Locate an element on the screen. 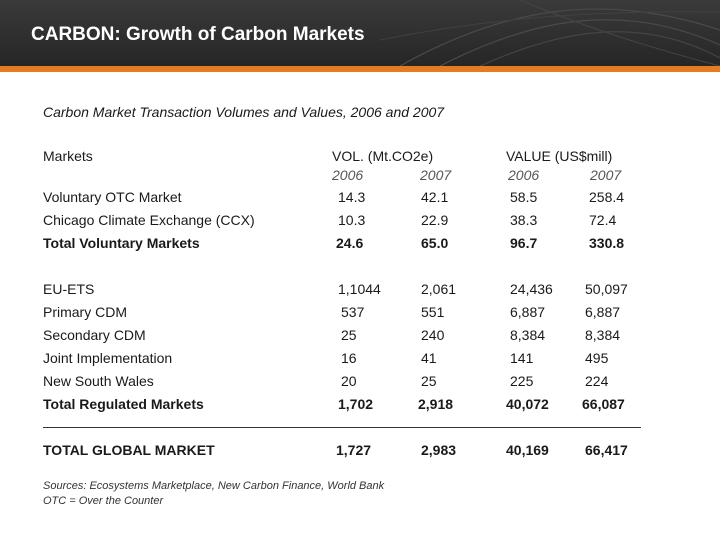 The height and width of the screenshot is (540, 720). market-name: Total Voluntary Markets is located at coordinates (121, 243).